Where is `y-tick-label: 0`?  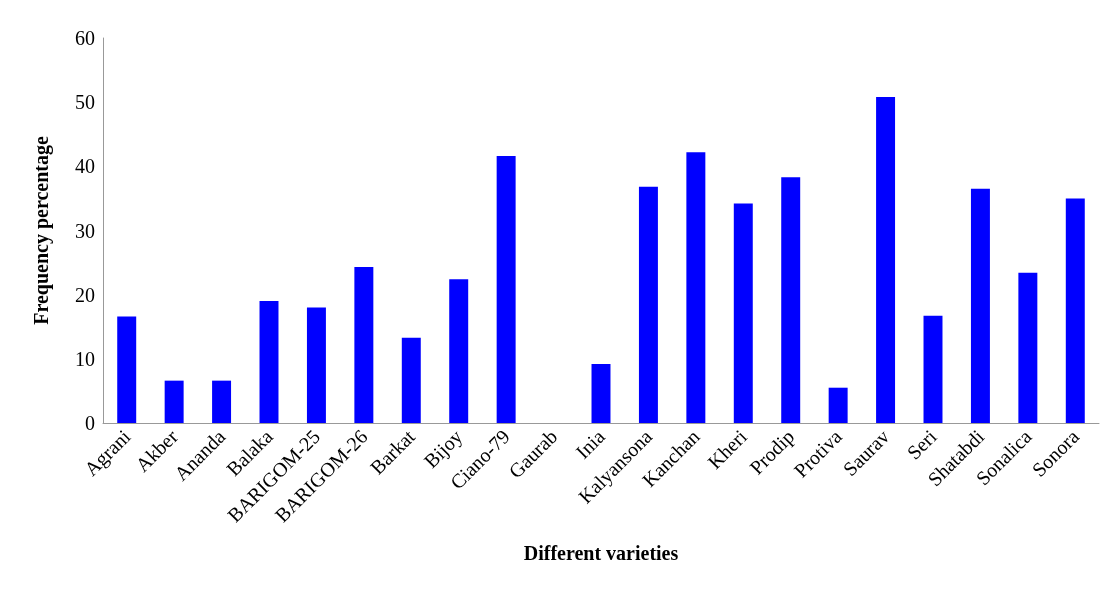
y-tick-label: 0 is located at coordinates (90, 423).